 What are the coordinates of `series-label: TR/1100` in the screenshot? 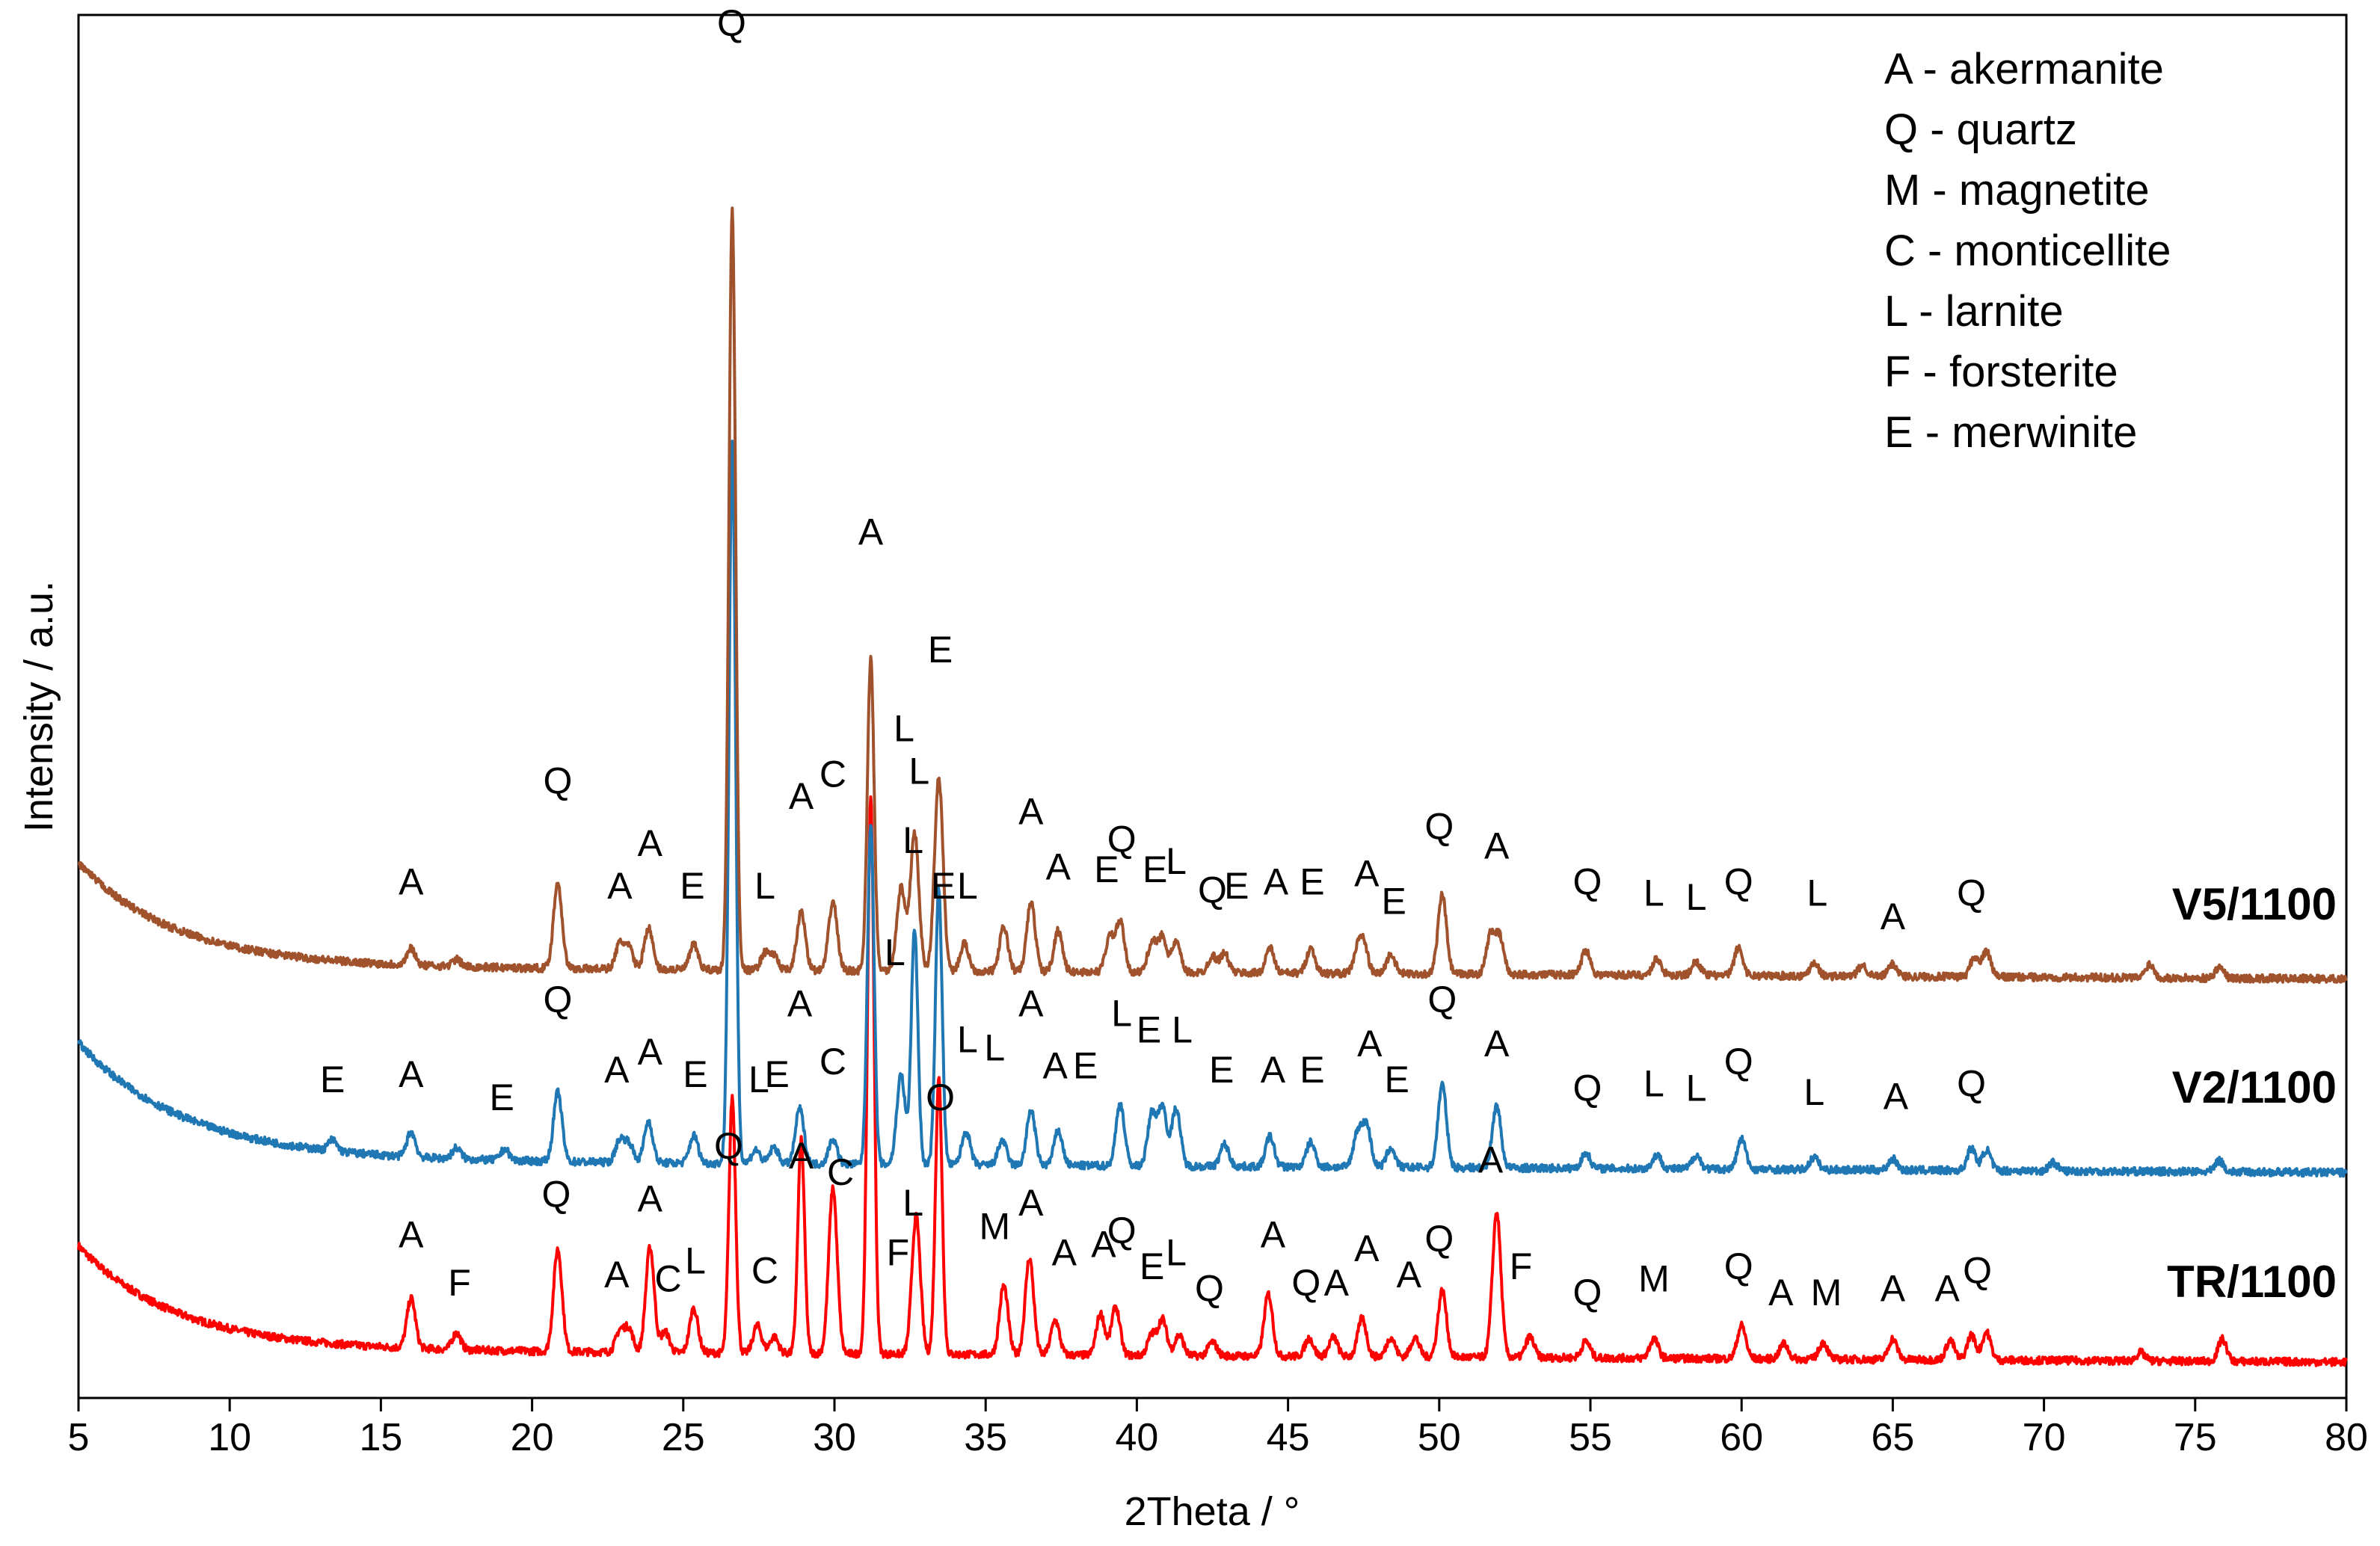 It's located at (2252, 1282).